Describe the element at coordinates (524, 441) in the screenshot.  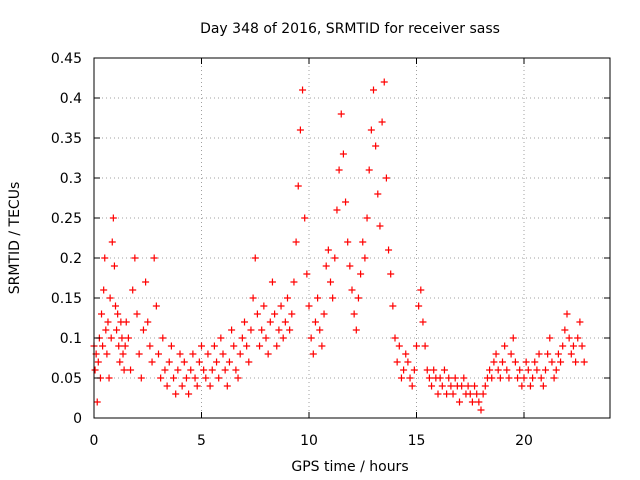
I see `x-tick-label: 20` at that location.